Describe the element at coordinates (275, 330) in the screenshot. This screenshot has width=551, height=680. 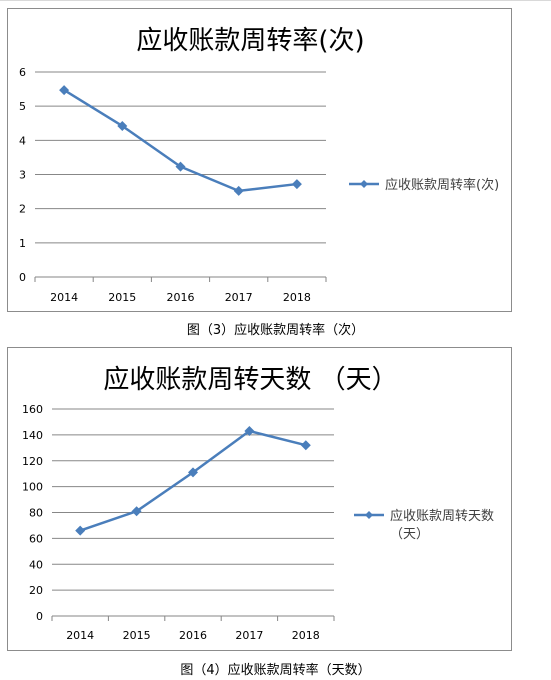
I see `turnover-rate-caption: 图（3）应收账款周转率（次）` at that location.